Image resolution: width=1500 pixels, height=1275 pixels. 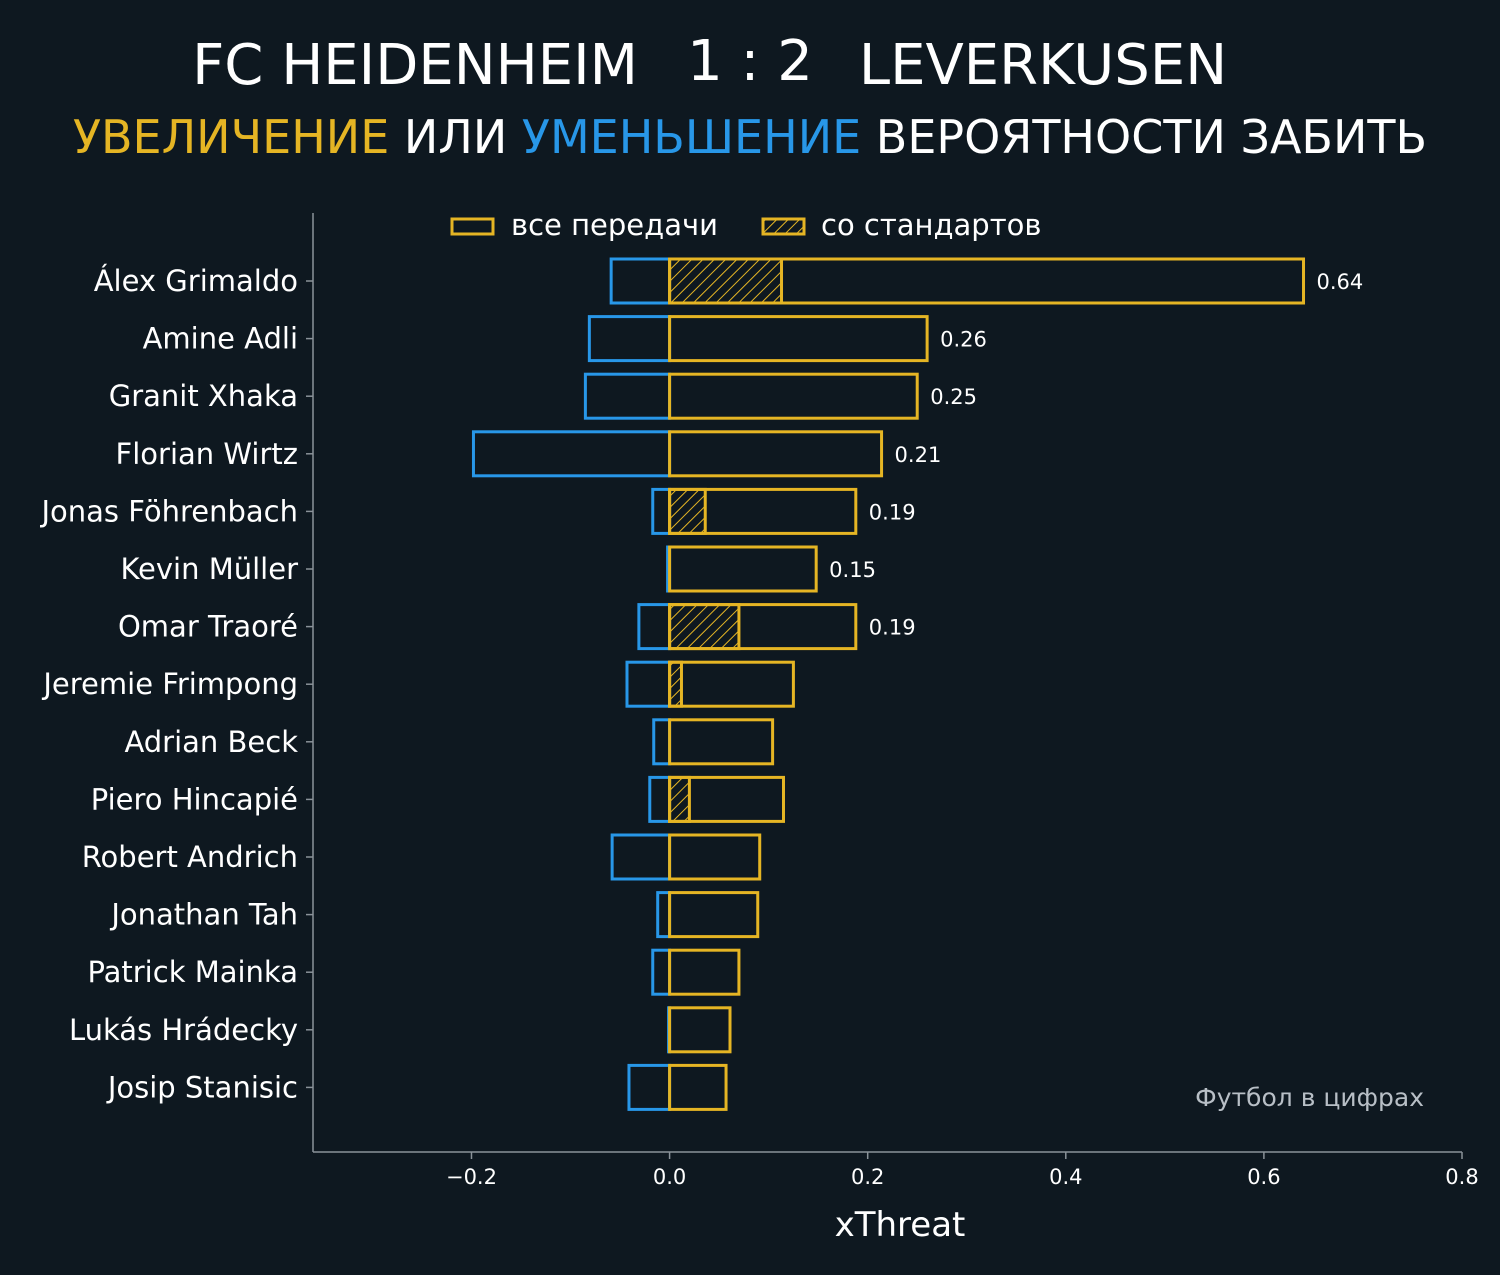 What do you see at coordinates (750, 61) in the screenshot?
I see `title-score: 1 : 2` at bounding box center [750, 61].